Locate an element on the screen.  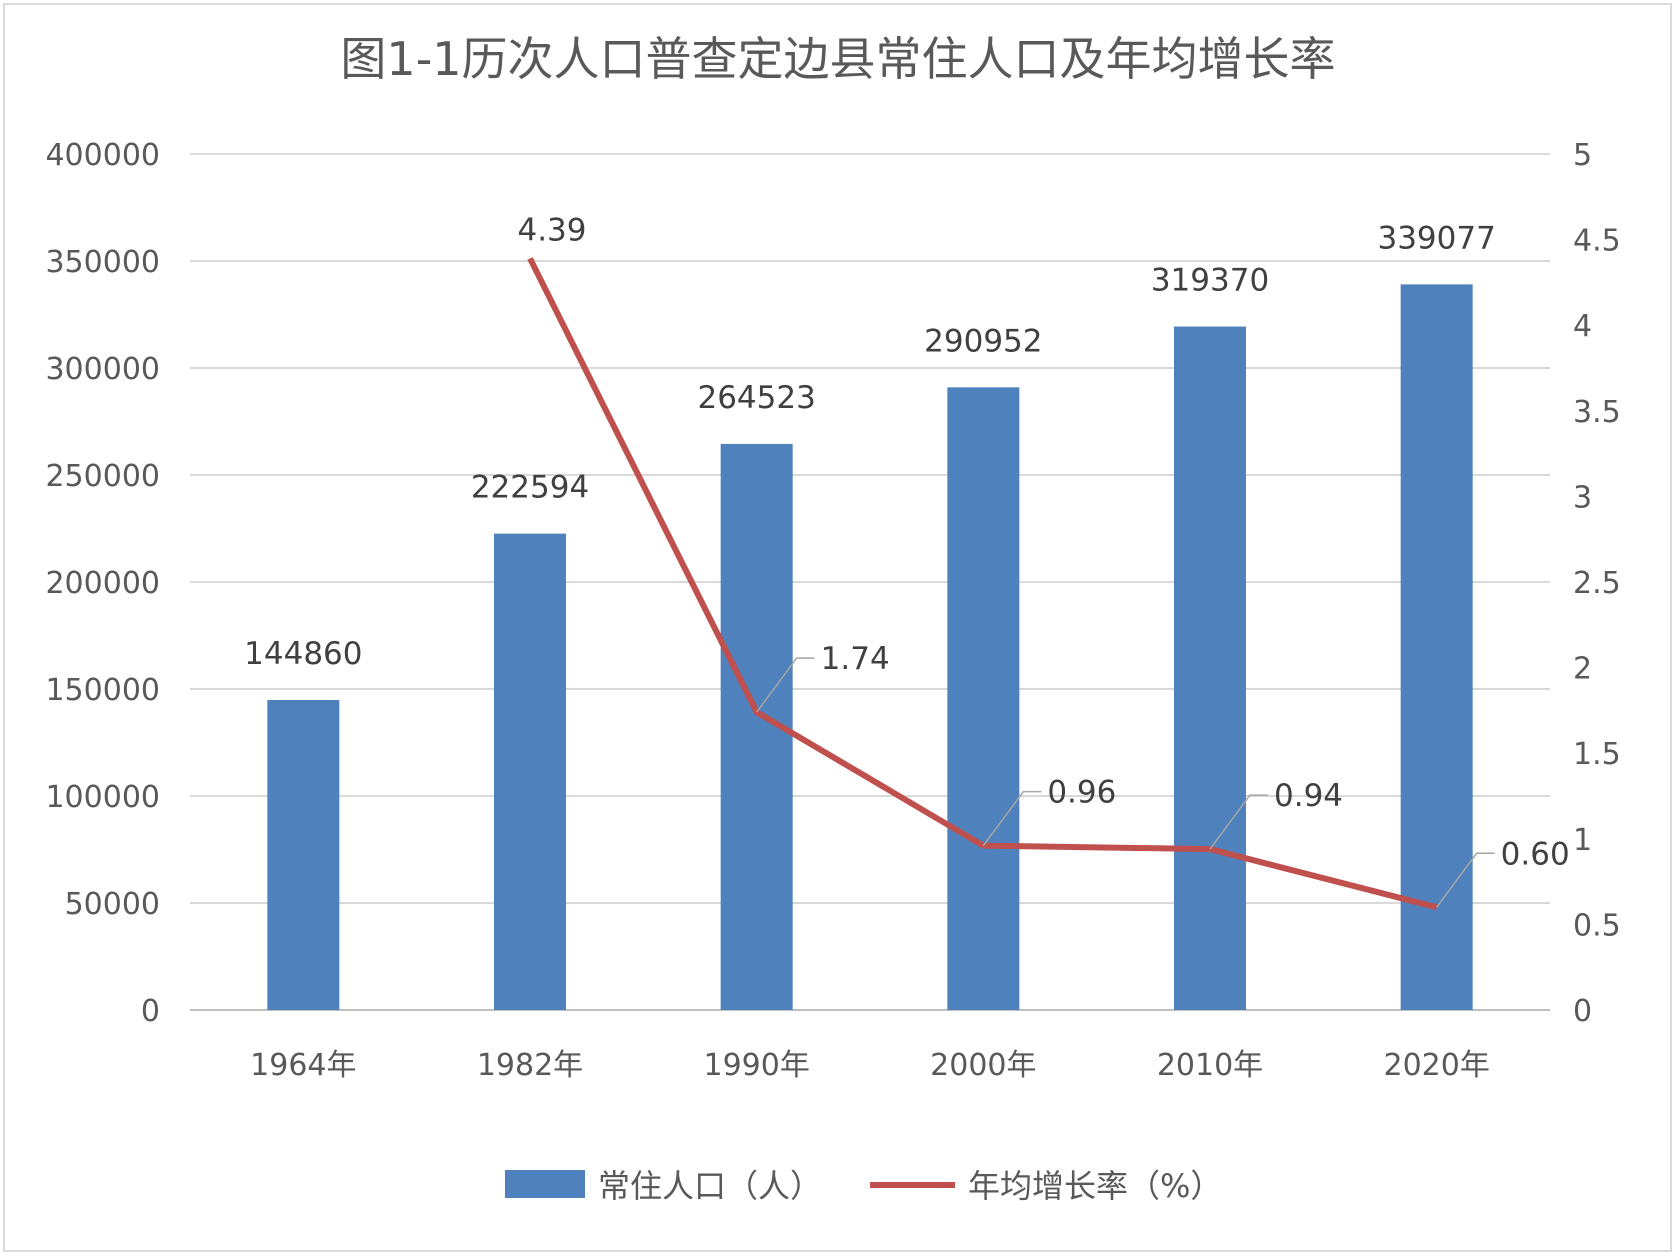
left-tick-label: 50000 is located at coordinates (112, 904).